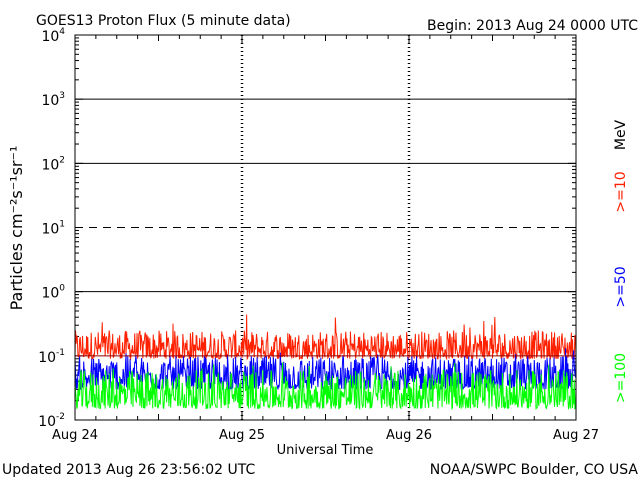 This screenshot has width=640, height=480. I want to click on x-tick-label: Aug 24, so click(75, 435).